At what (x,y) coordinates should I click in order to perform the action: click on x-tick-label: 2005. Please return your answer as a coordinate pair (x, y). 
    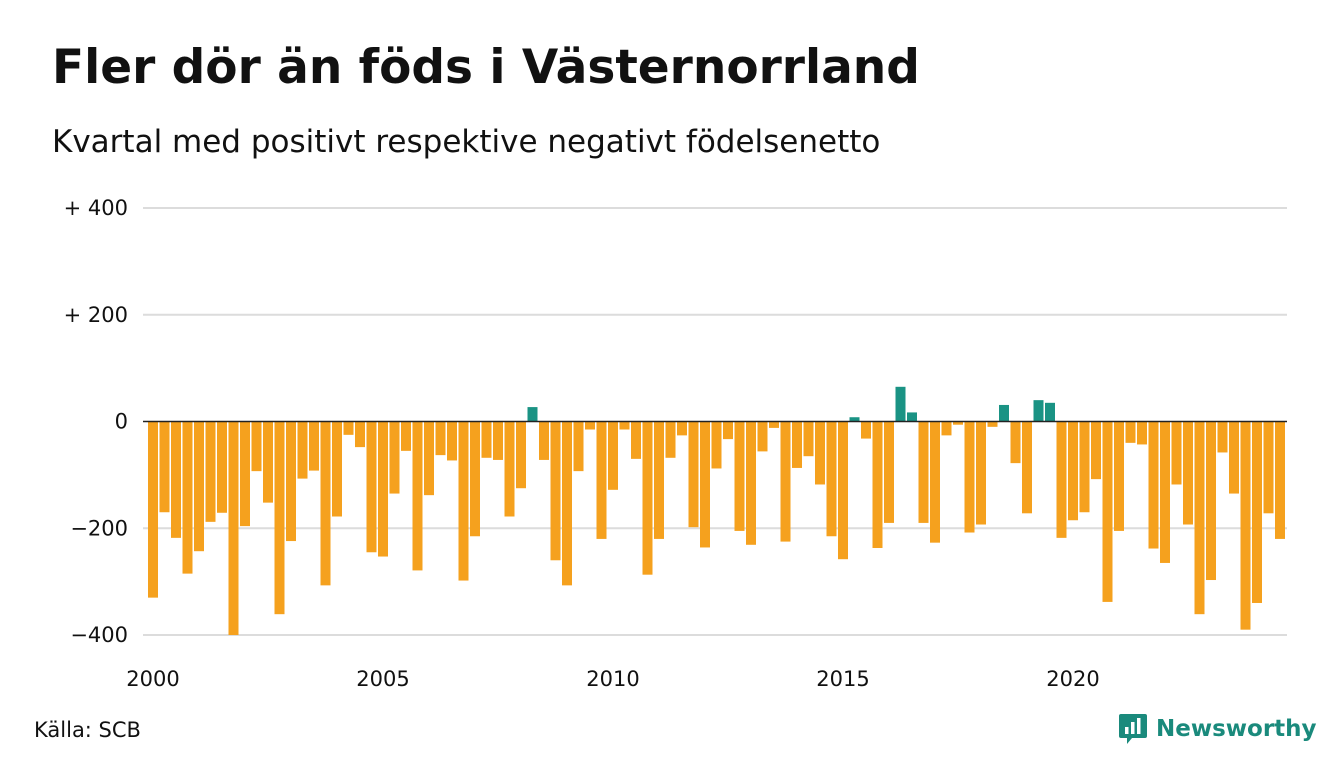
    Looking at the image, I should click on (382, 679).